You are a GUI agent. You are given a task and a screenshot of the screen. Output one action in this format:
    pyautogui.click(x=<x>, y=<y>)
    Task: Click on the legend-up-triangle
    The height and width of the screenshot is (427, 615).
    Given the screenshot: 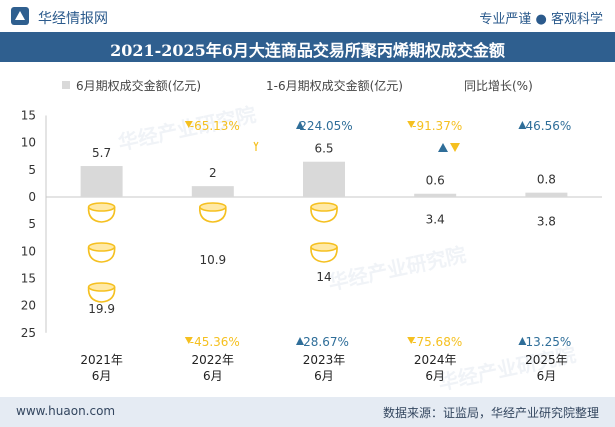 What is the action you would take?
    pyautogui.click(x=443, y=147)
    